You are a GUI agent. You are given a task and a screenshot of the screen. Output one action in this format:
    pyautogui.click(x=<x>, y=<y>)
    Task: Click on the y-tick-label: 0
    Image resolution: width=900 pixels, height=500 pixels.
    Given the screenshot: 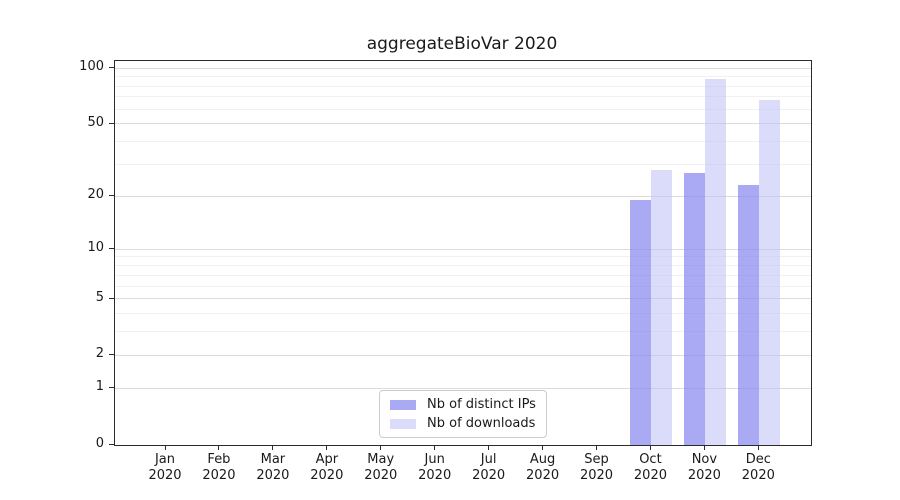 What is the action you would take?
    pyautogui.click(x=99, y=443)
    